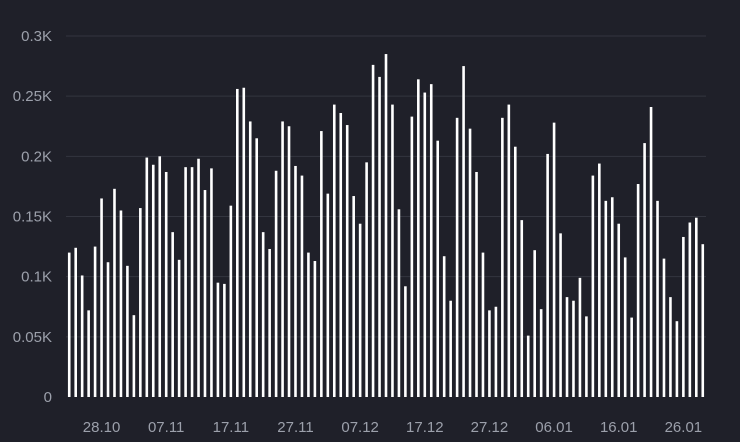 The image size is (740, 442). What do you see at coordinates (684, 427) in the screenshot?
I see `x-tick-label: 26.01` at bounding box center [684, 427].